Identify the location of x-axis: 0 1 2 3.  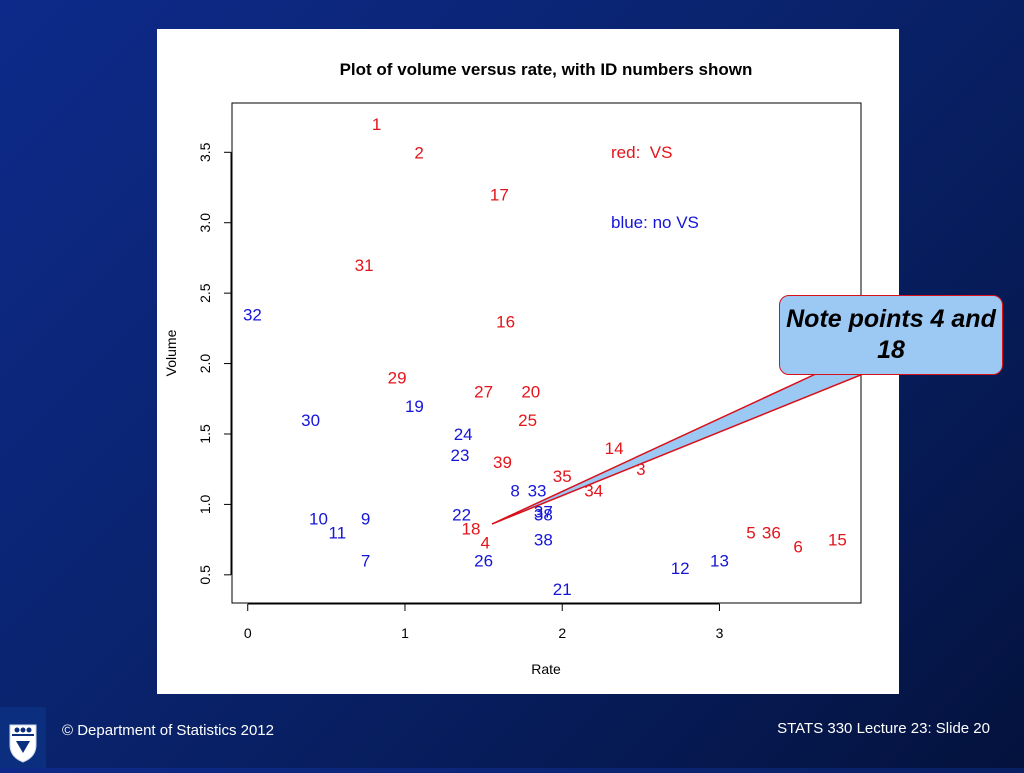
(484, 622).